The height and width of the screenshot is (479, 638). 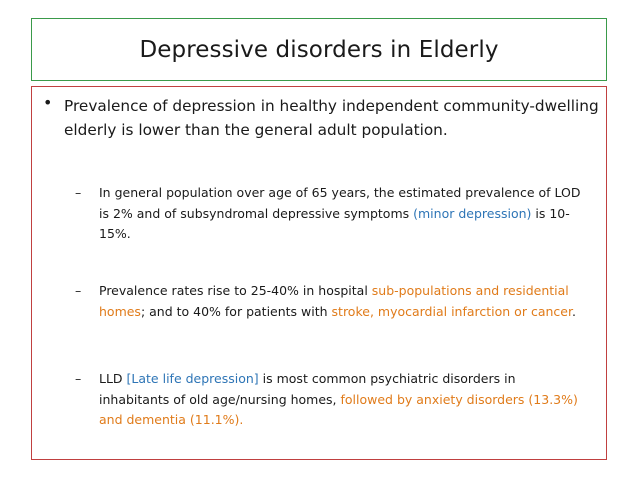 I want to click on dash-2: –, so click(x=78, y=290).